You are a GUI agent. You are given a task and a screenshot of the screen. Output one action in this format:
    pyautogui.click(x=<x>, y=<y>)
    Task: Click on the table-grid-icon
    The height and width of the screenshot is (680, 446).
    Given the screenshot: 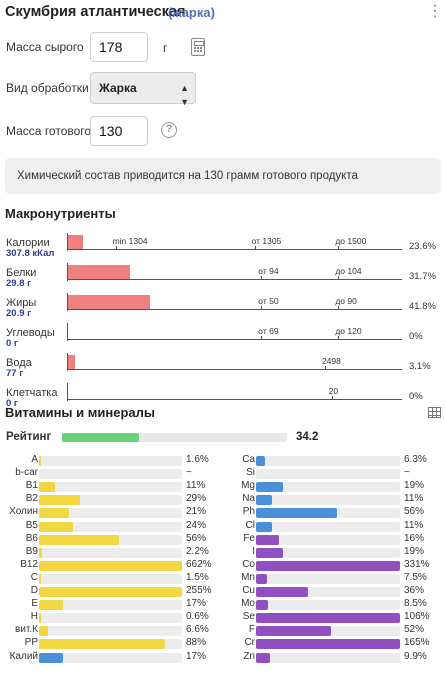 What is the action you would take?
    pyautogui.click(x=434, y=412)
    